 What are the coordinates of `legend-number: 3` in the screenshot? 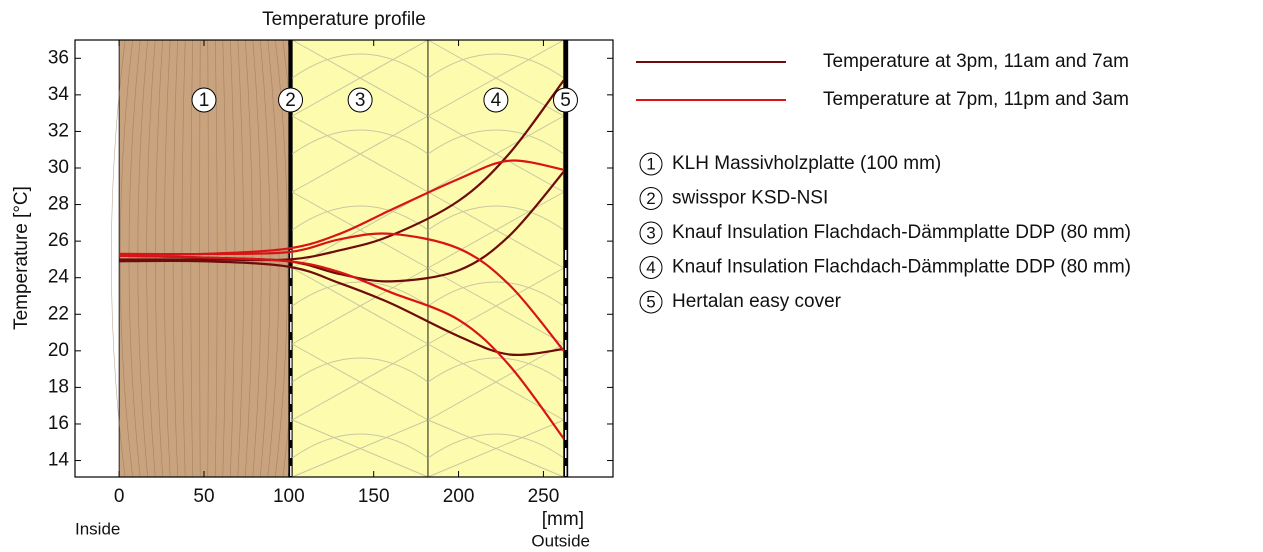 It's located at (650, 232).